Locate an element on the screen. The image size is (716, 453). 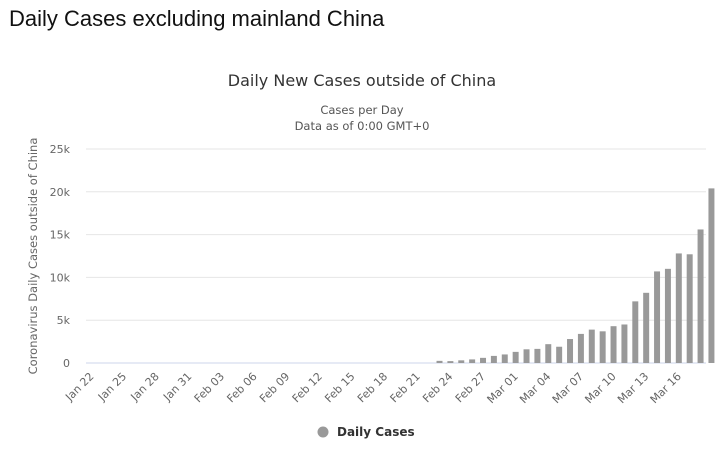
chart-title: Daily New Cases outside of China is located at coordinates (362, 80).